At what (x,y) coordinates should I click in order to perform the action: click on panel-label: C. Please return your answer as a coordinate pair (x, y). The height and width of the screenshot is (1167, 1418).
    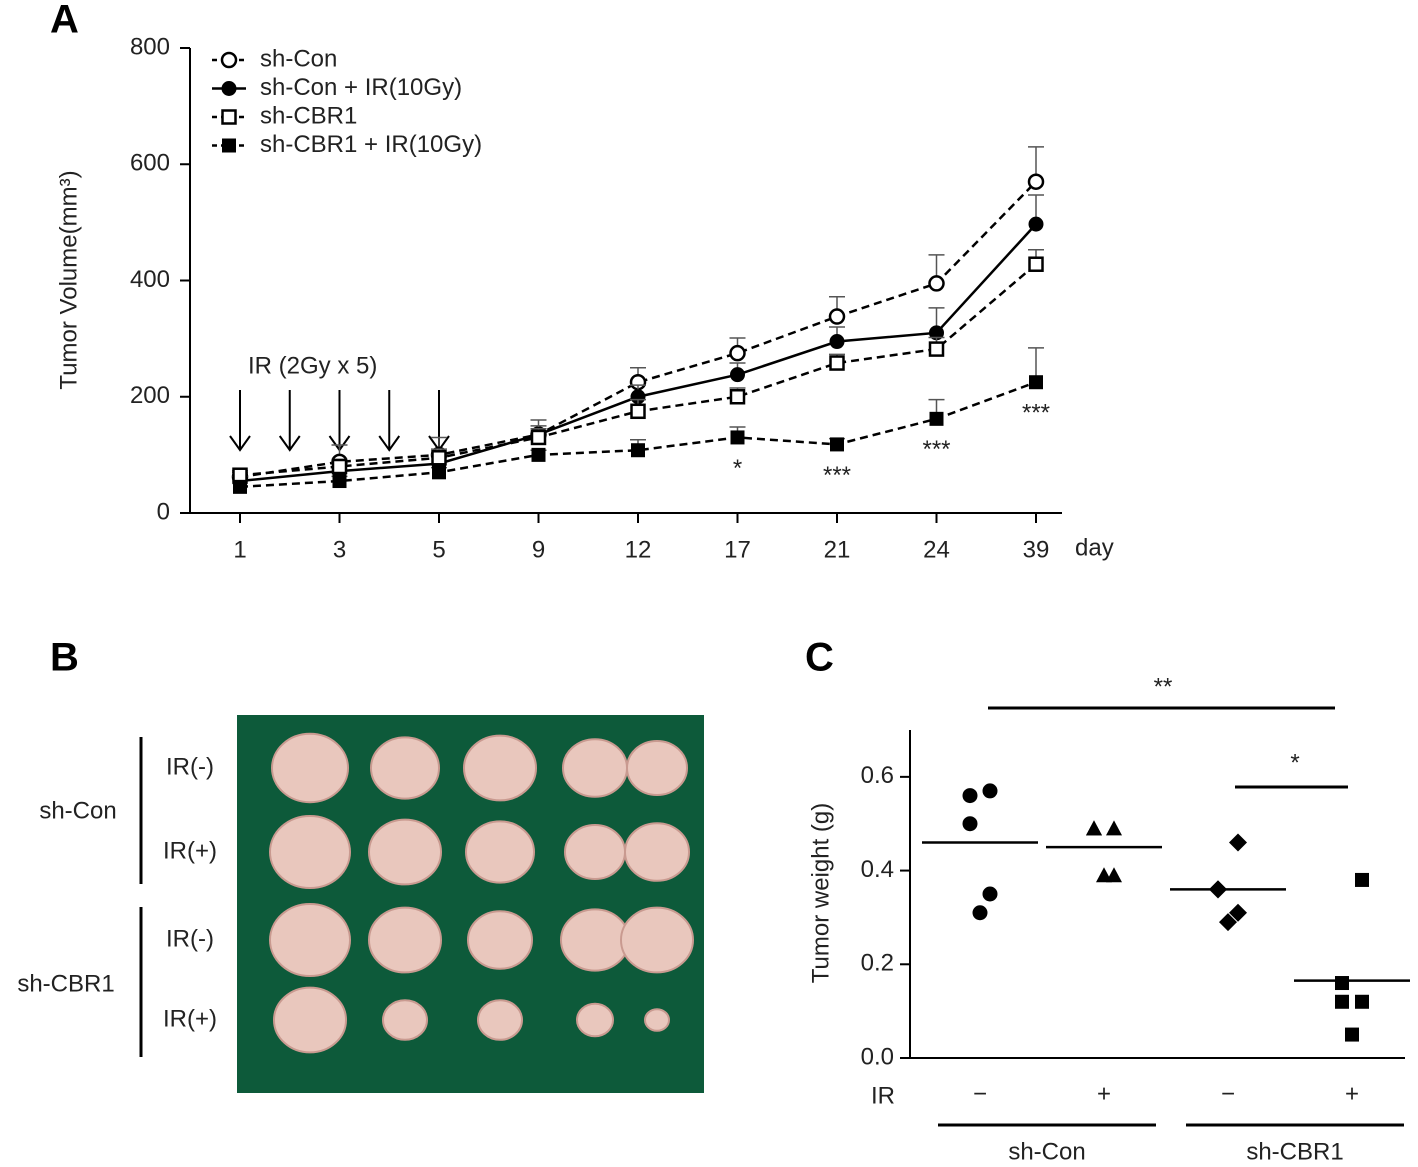
    Looking at the image, I should click on (819, 658).